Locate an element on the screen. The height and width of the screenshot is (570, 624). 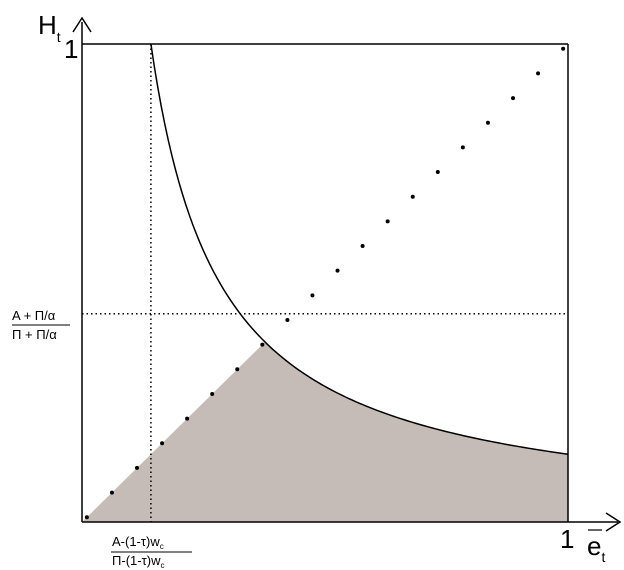
y-axis-arrowhead is located at coordinates (82, 24).